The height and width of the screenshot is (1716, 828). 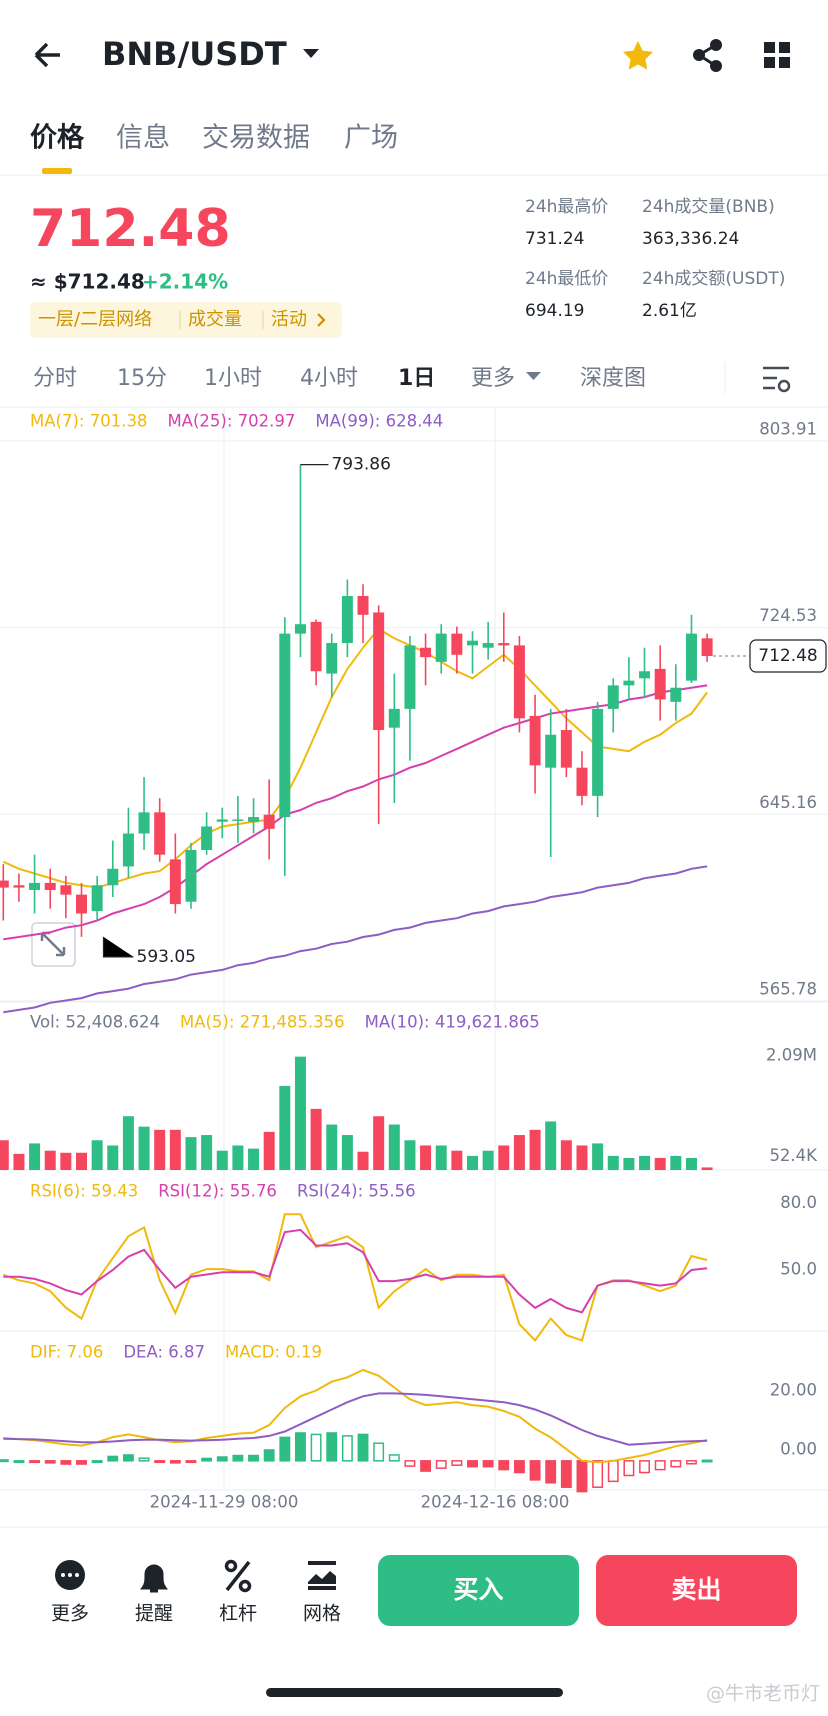 I want to click on home-indicator, so click(x=414, y=1692).